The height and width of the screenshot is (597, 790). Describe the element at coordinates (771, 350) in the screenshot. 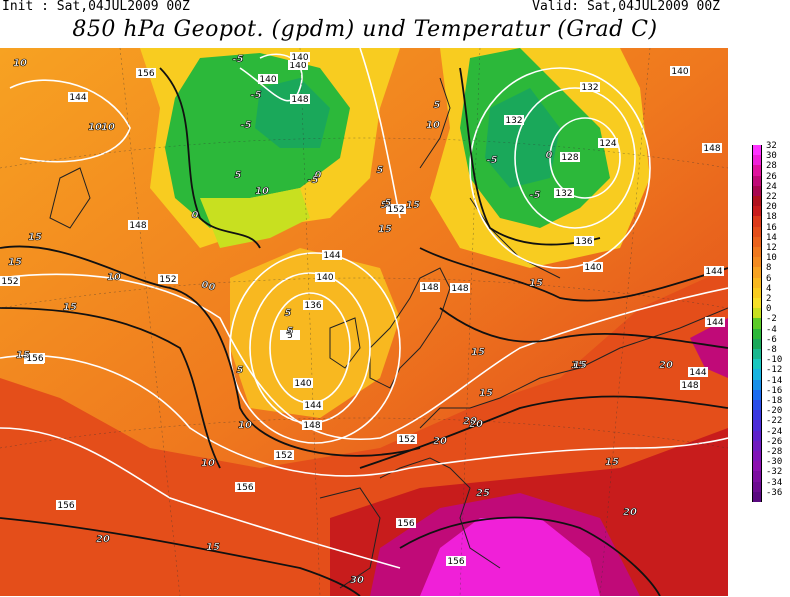

I see `legend-label: -8` at that location.